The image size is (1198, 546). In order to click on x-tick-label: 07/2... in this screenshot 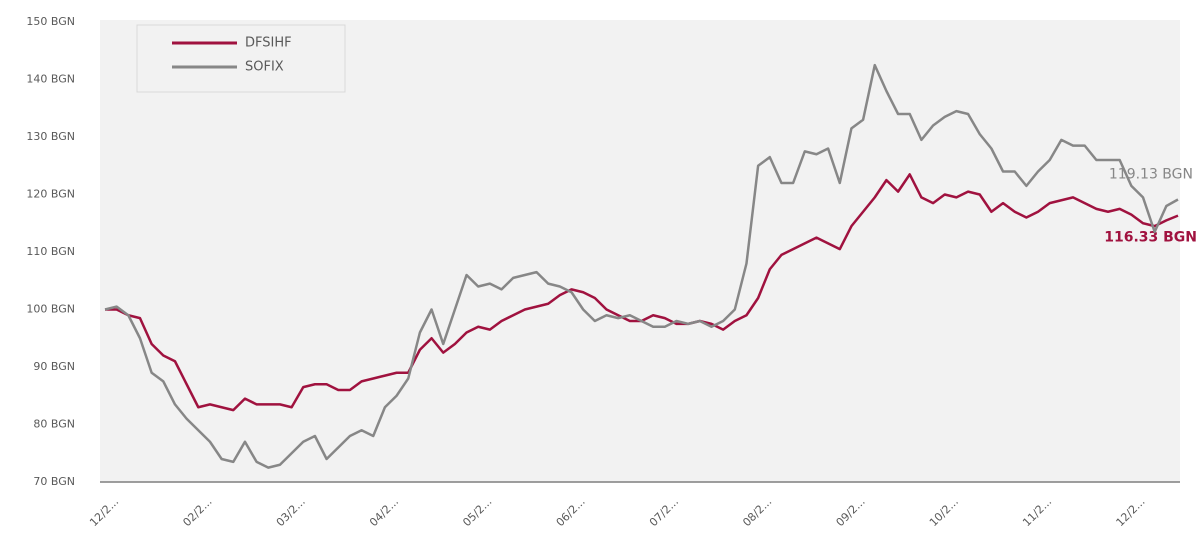, I will do `click(664, 512)`.